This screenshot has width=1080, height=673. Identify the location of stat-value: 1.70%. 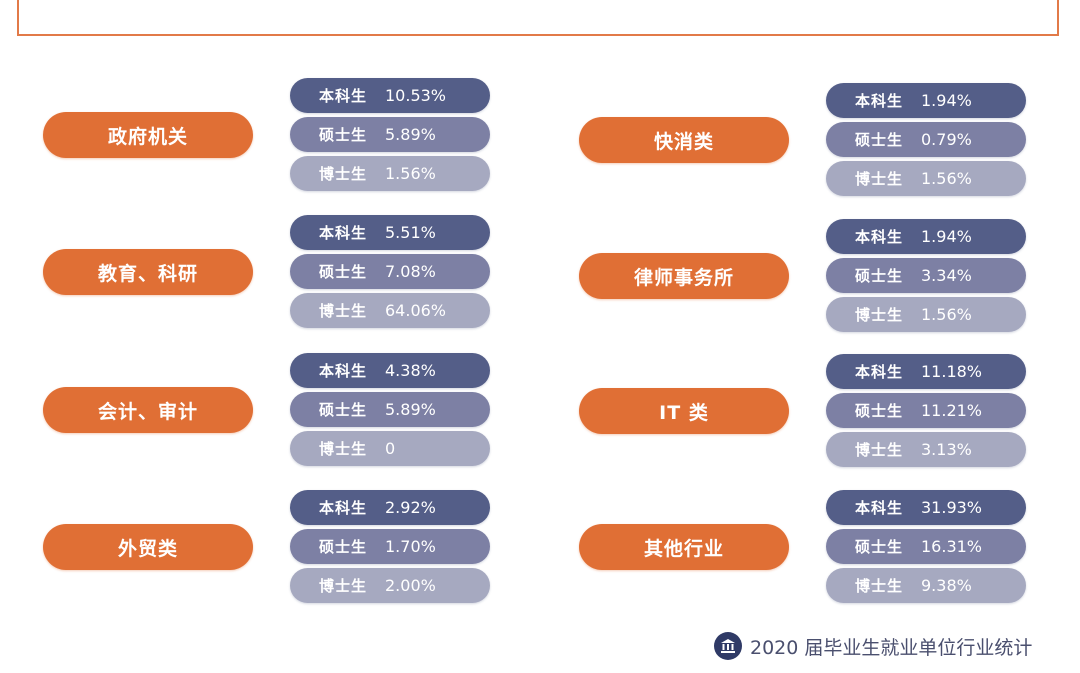
(410, 546).